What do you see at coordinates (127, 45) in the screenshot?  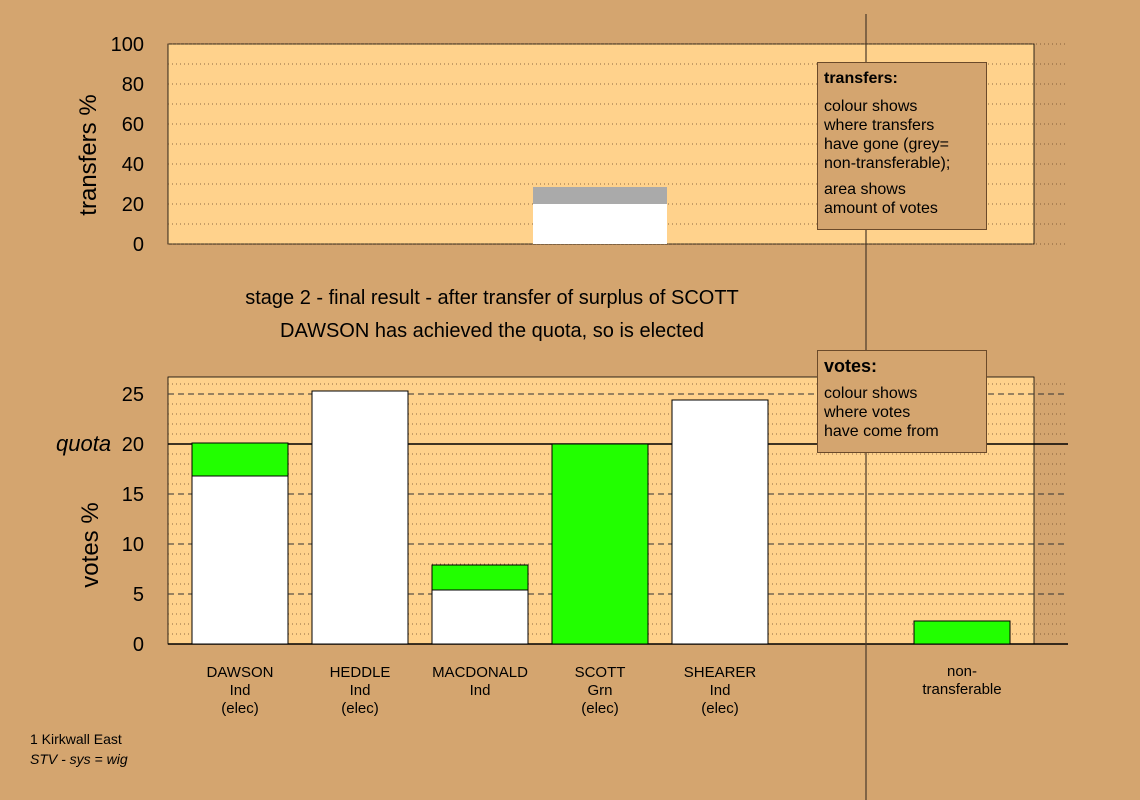 I see `transfers-y-tick-label: 100` at bounding box center [127, 45].